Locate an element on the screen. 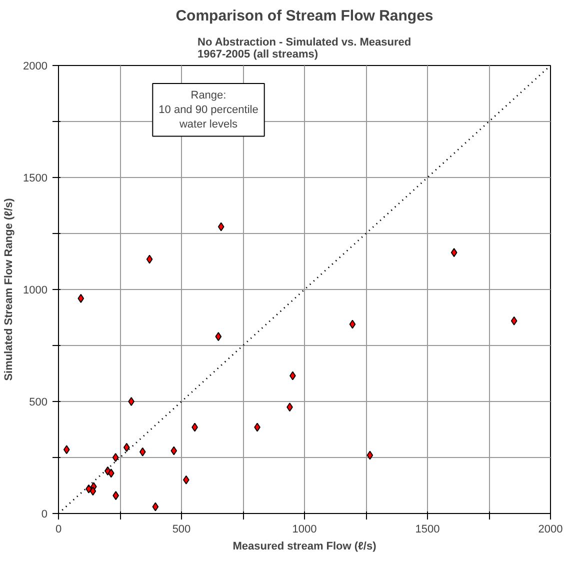  x-tick-label: 1000 is located at coordinates (304, 530).